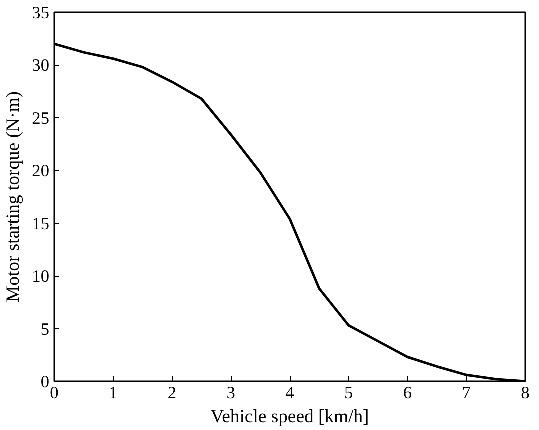 The height and width of the screenshot is (430, 539). I want to click on y-tick-label: 5, so click(45, 329).